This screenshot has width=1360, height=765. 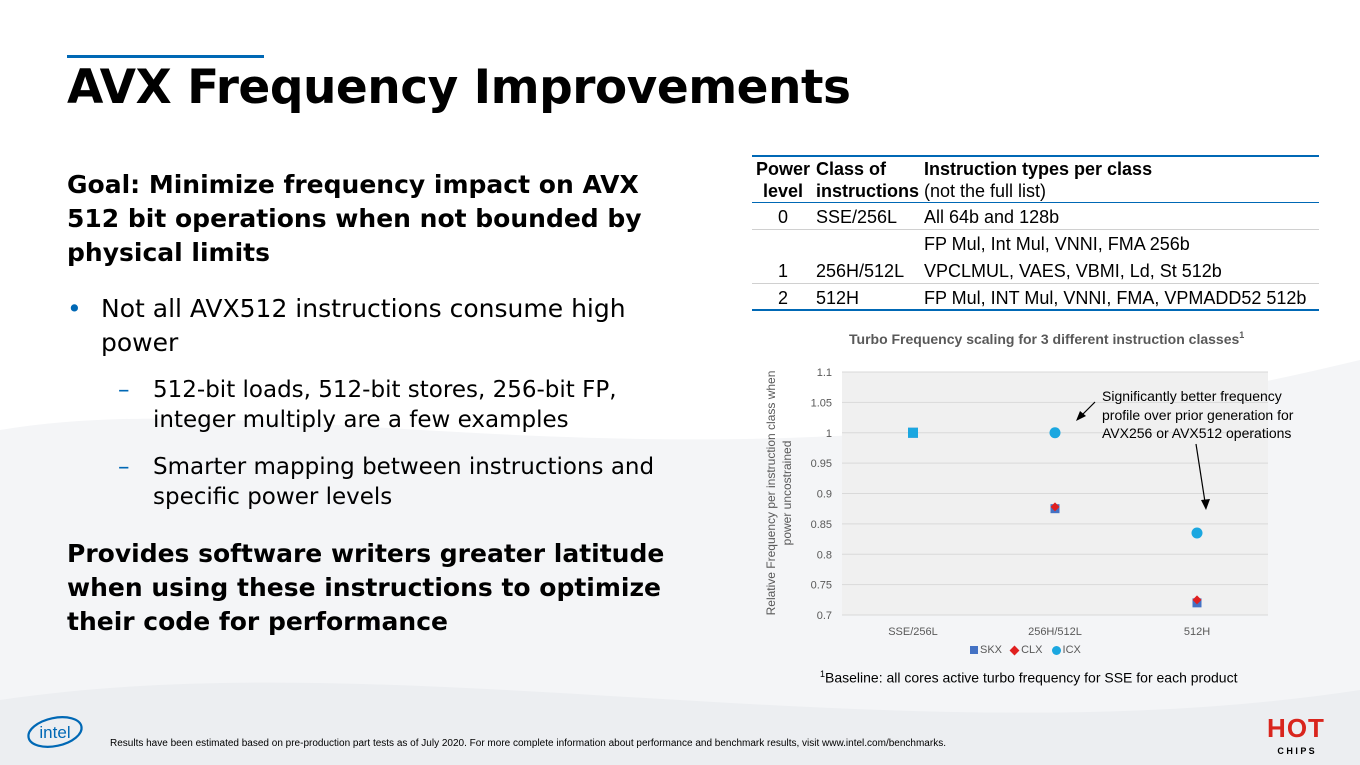 I want to click on hotchips-logo: HOT C H I P S, so click(x=1296, y=734).